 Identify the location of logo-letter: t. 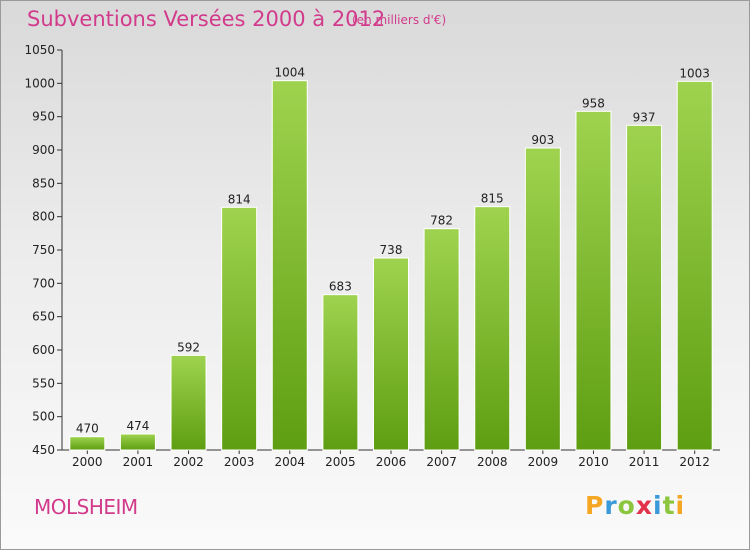
(669, 505).